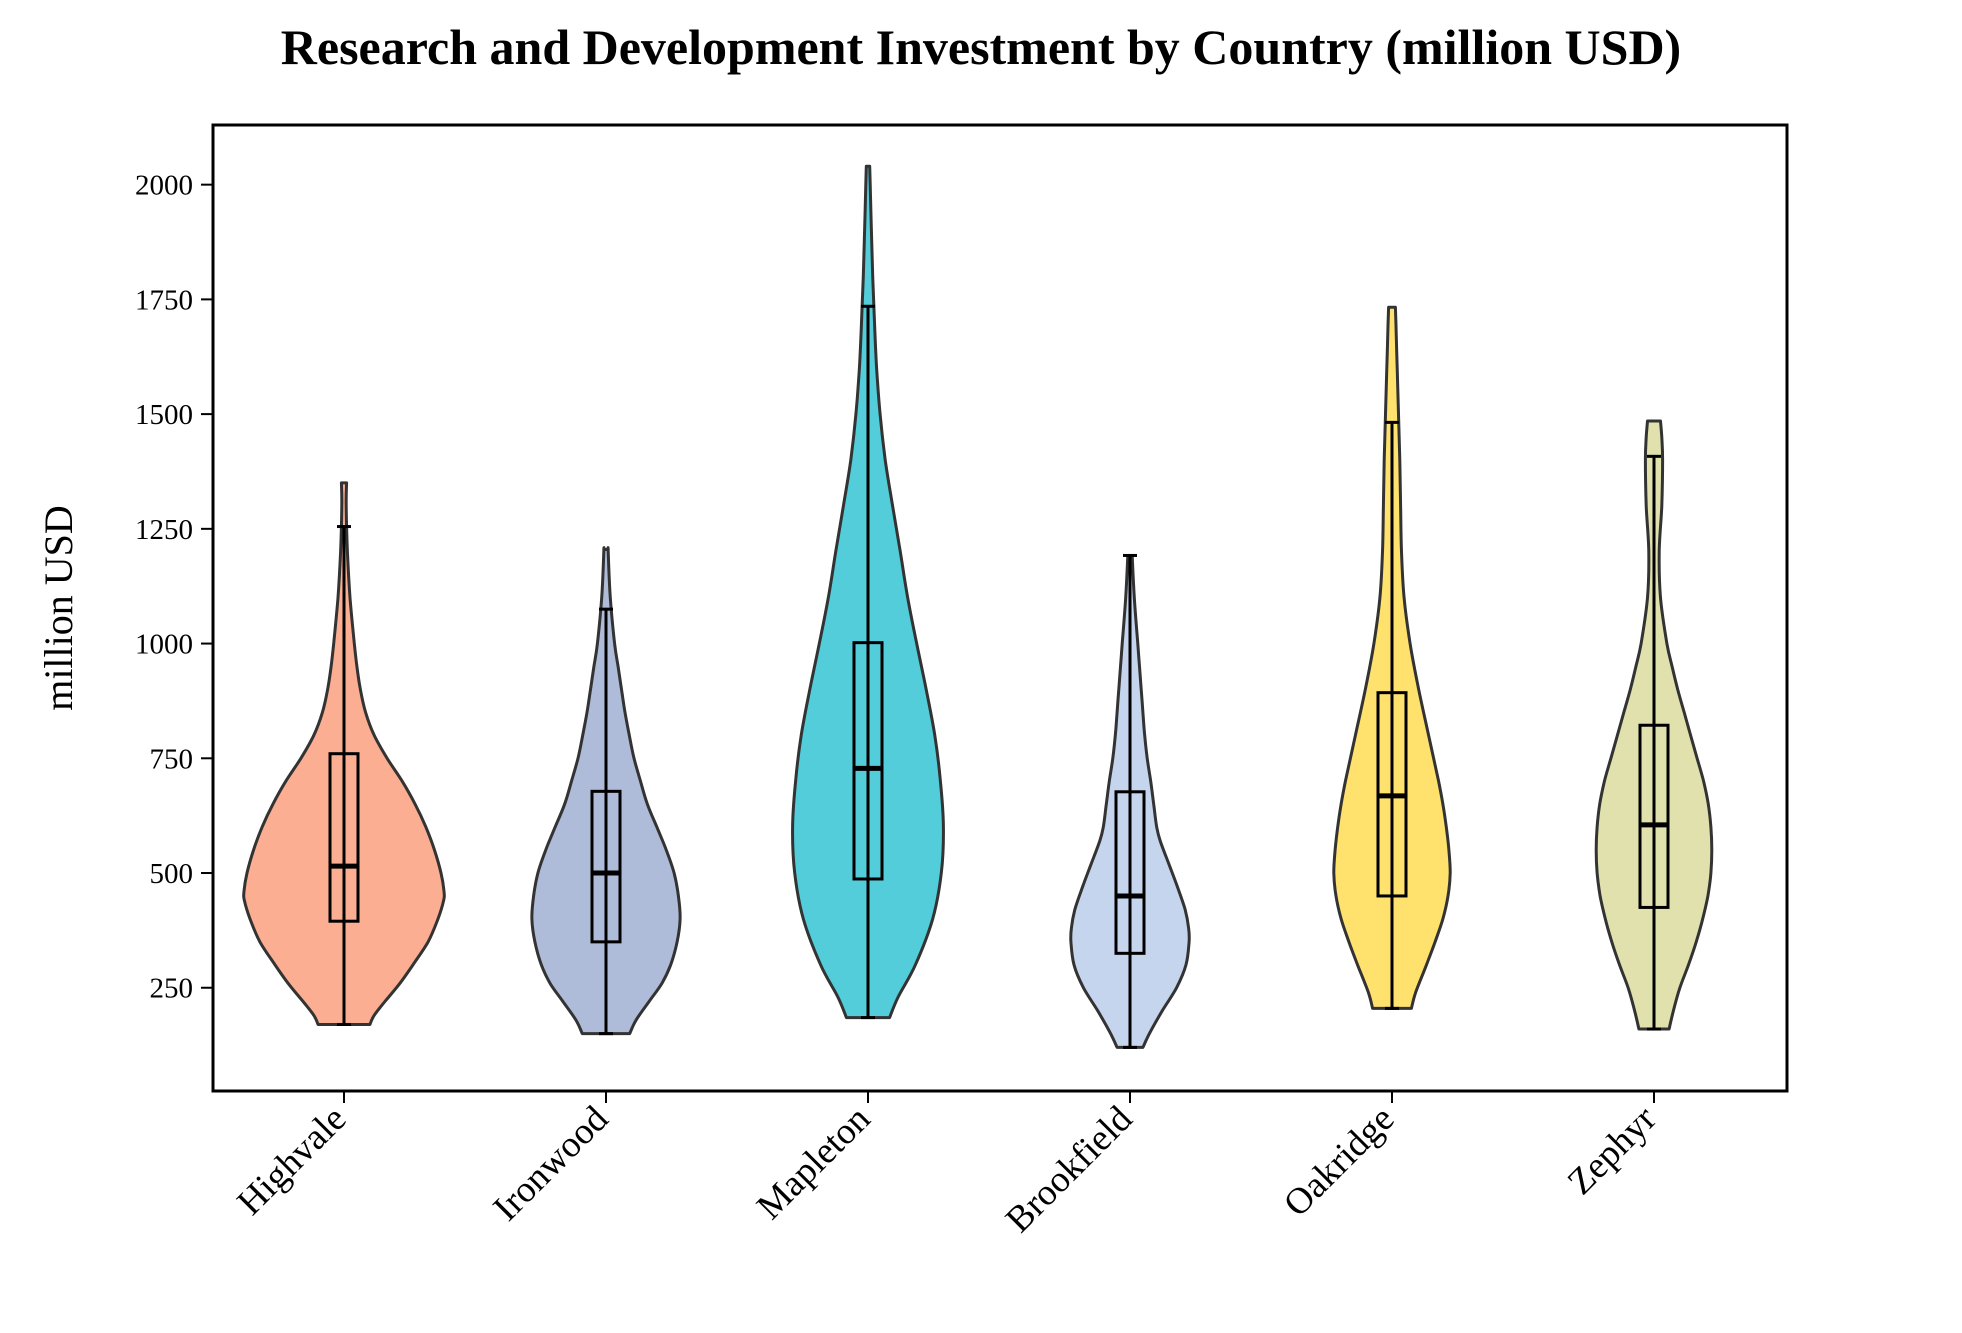  I want to click on x-tick-label-mapleton: Mapleton, so click(813, 1162).